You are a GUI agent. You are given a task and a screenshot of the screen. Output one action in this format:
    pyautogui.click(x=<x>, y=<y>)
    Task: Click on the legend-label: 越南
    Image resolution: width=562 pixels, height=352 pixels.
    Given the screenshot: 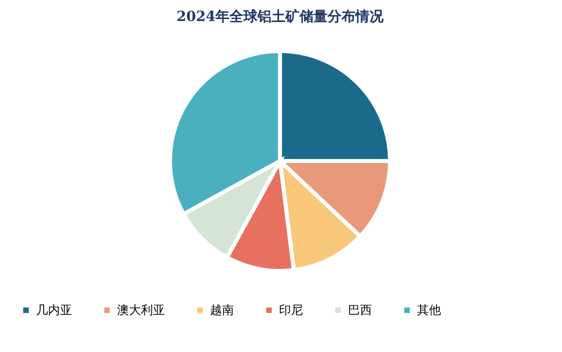 What is the action you would take?
    pyautogui.click(x=222, y=310)
    